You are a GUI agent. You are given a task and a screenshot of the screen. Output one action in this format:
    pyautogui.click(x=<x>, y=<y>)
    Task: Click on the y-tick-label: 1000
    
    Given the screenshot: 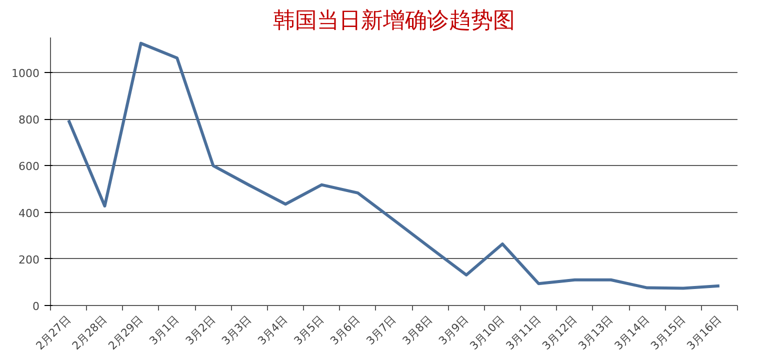 What is the action you would take?
    pyautogui.click(x=26, y=73)
    